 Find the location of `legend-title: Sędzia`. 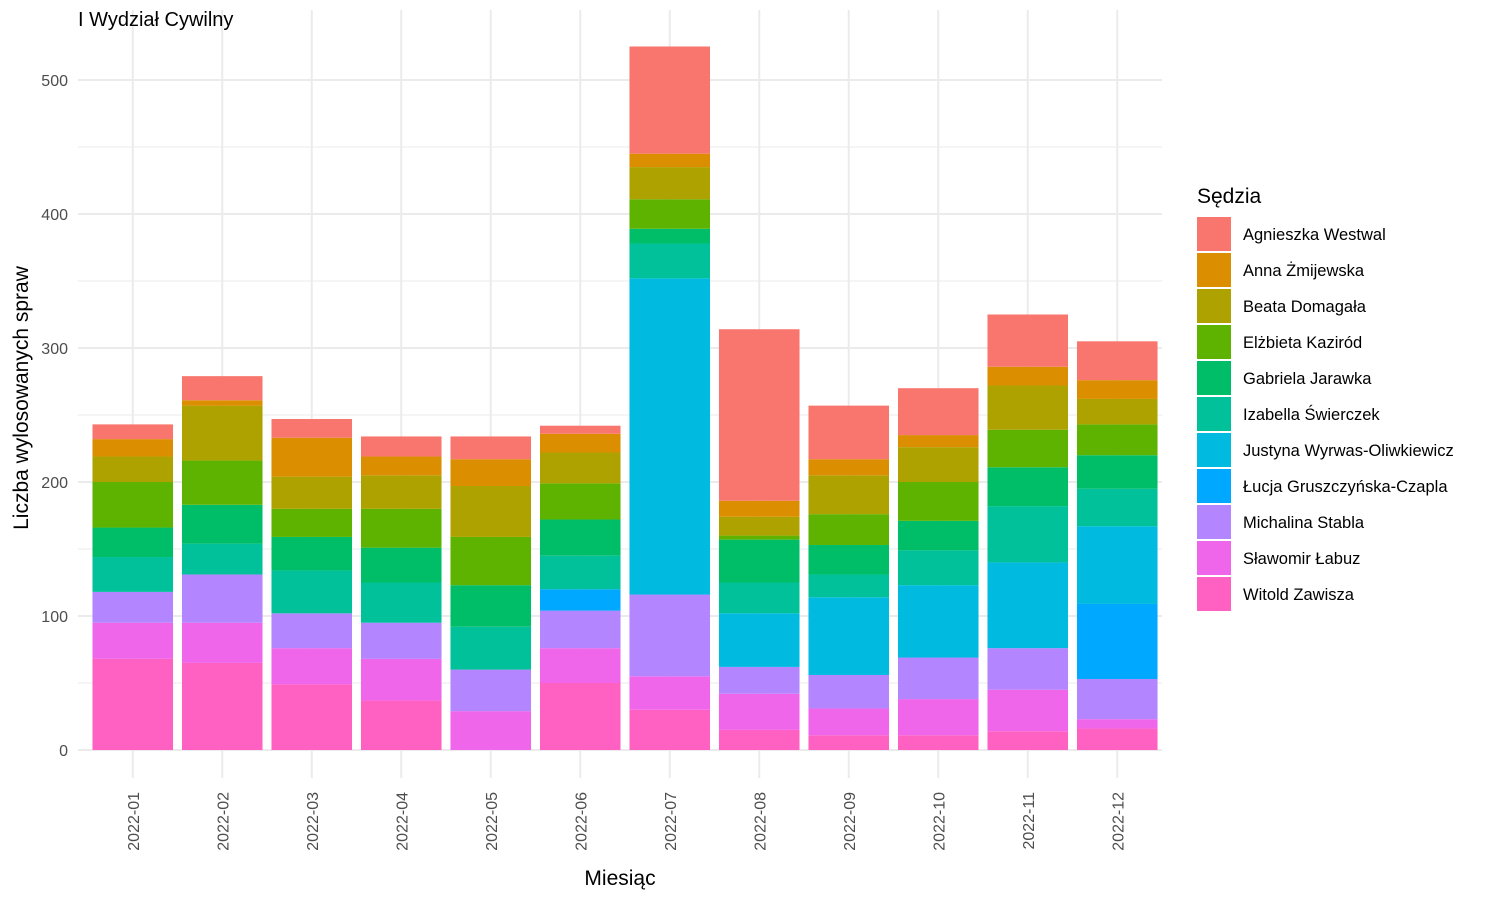

legend-title: Sędzia is located at coordinates (1229, 196).